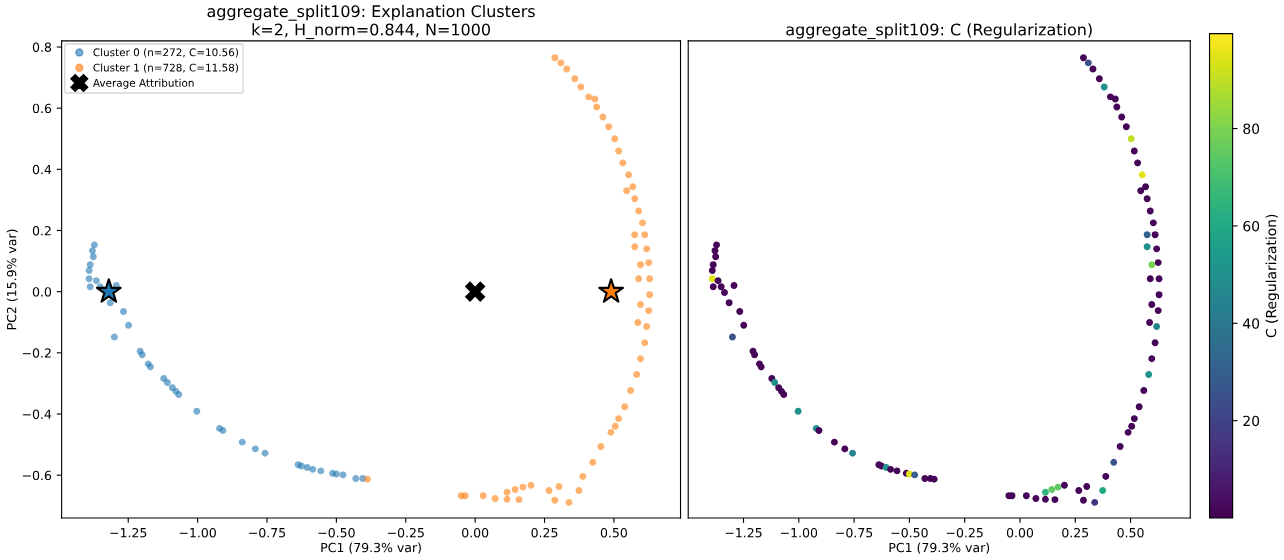 This screenshot has height=560, width=1284. Describe the element at coordinates (37, 414) in the screenshot. I see `y-tick-label: −0.4` at that location.